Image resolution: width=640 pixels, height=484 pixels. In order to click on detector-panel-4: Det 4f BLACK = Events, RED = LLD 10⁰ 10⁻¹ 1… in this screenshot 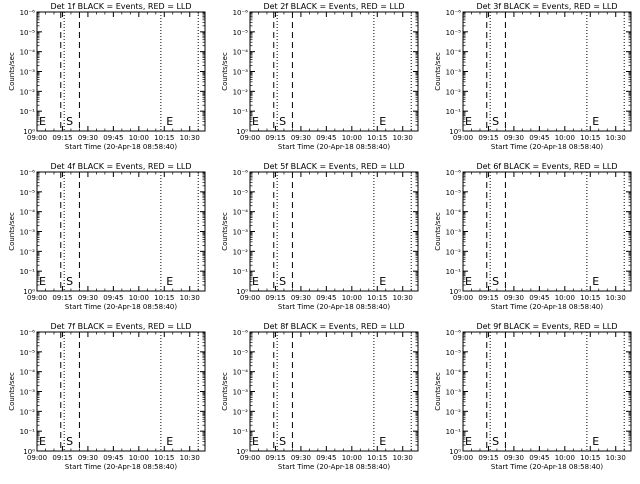, I will do `click(106, 240)`.